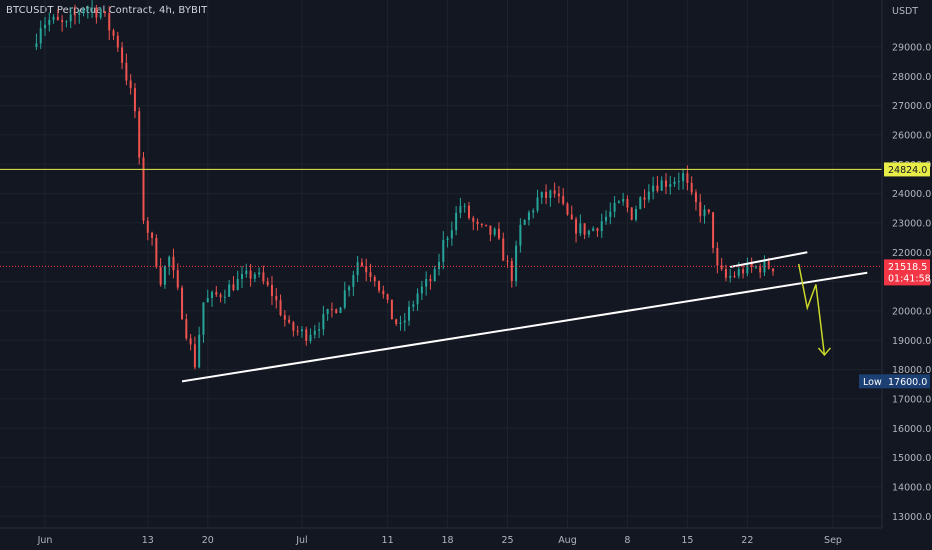  What do you see at coordinates (911, 399) in the screenshot?
I see `y-tick-label: 17000.0` at bounding box center [911, 399].